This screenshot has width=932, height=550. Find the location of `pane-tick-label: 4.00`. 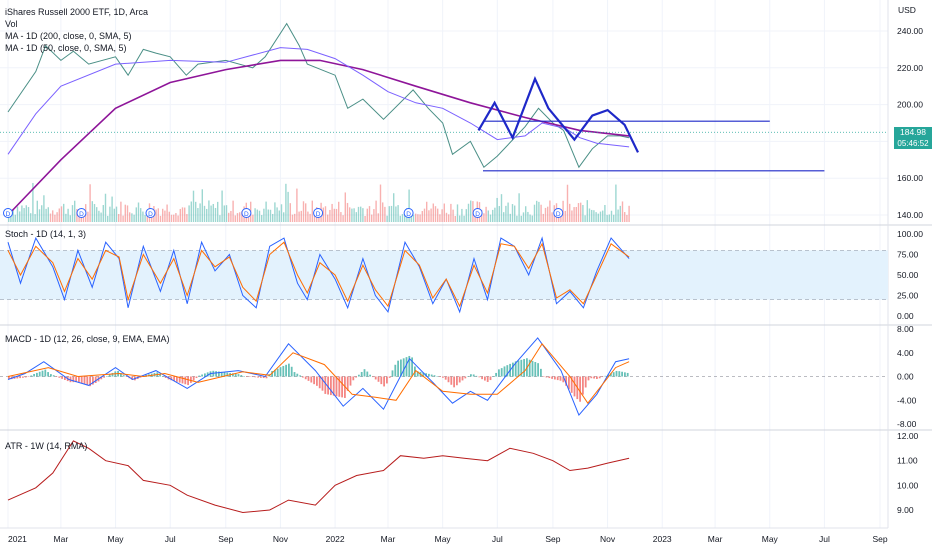

pane-tick-label: 4.00 is located at coordinates (905, 353).